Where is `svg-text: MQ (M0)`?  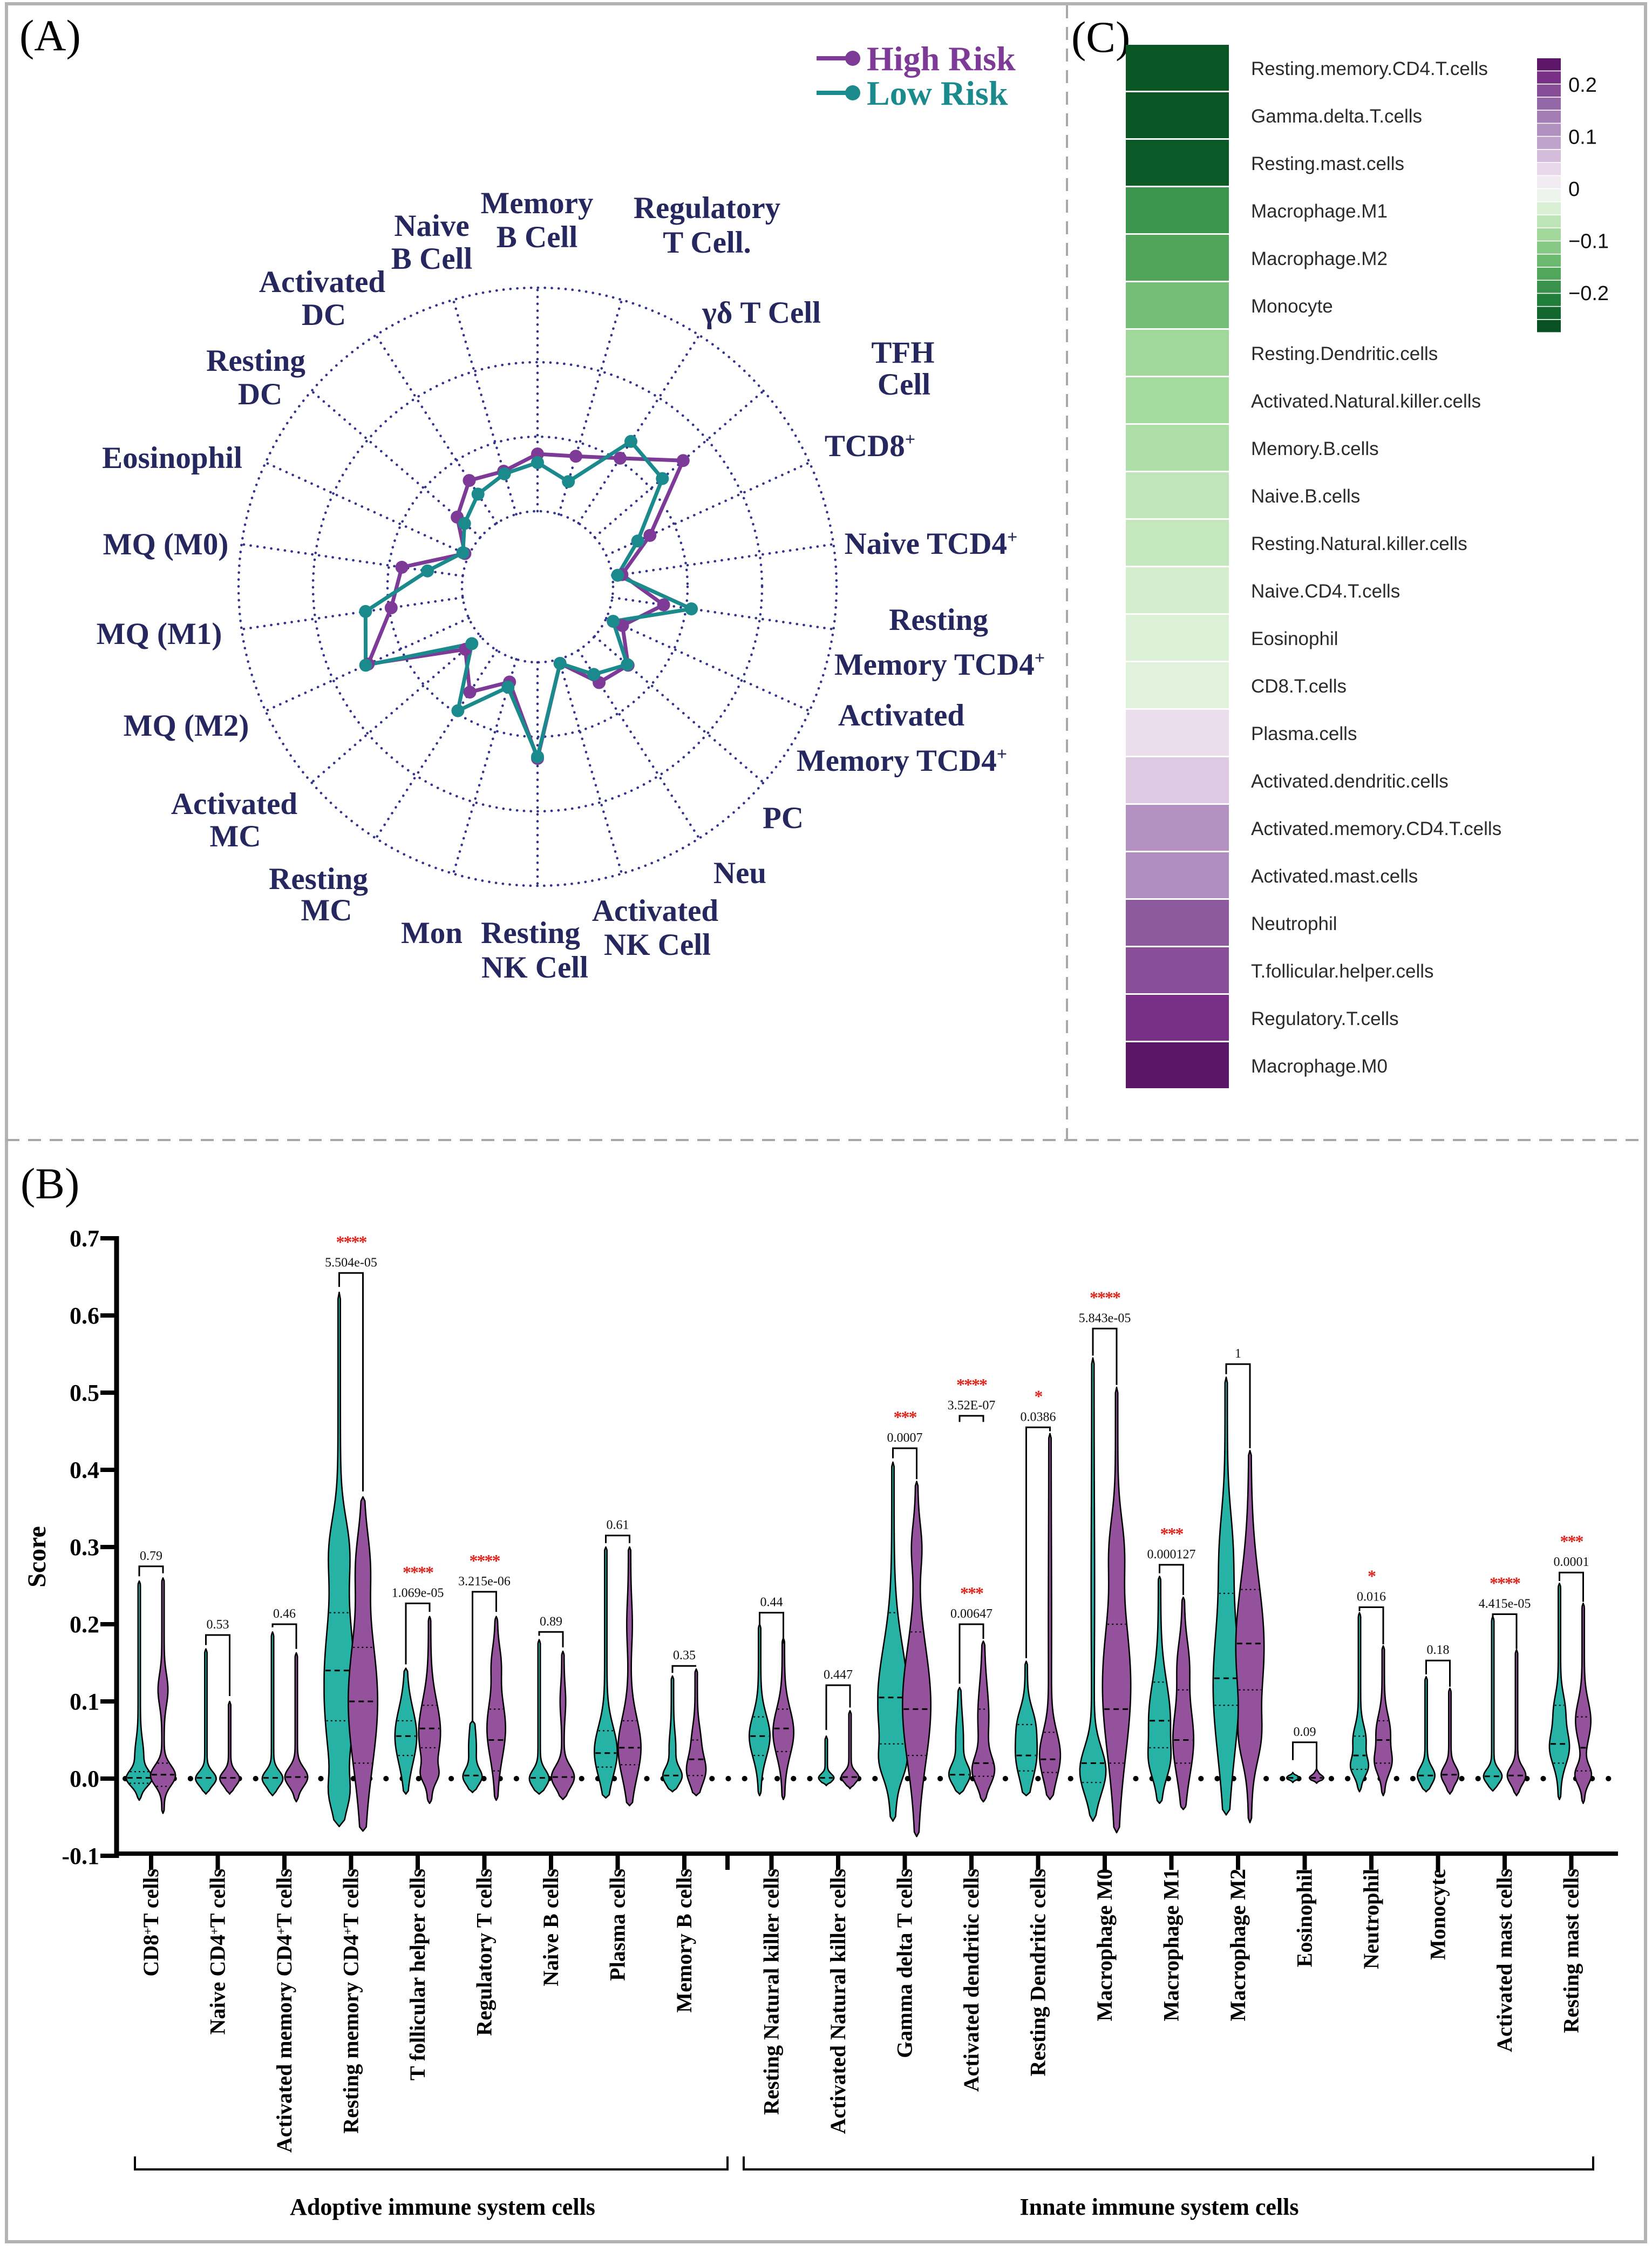
svg-text: MQ (M0) is located at coordinates (166, 544).